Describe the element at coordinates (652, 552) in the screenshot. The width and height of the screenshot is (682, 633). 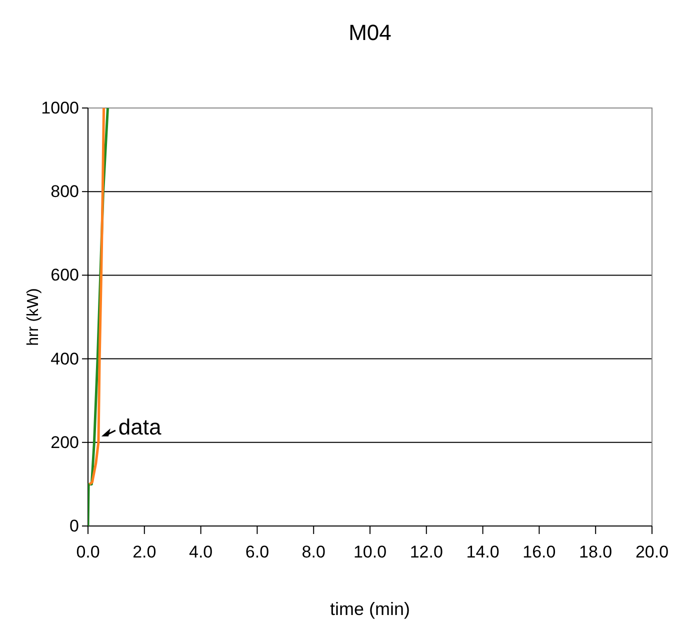
I see `x-tick-label: 20.0` at that location.